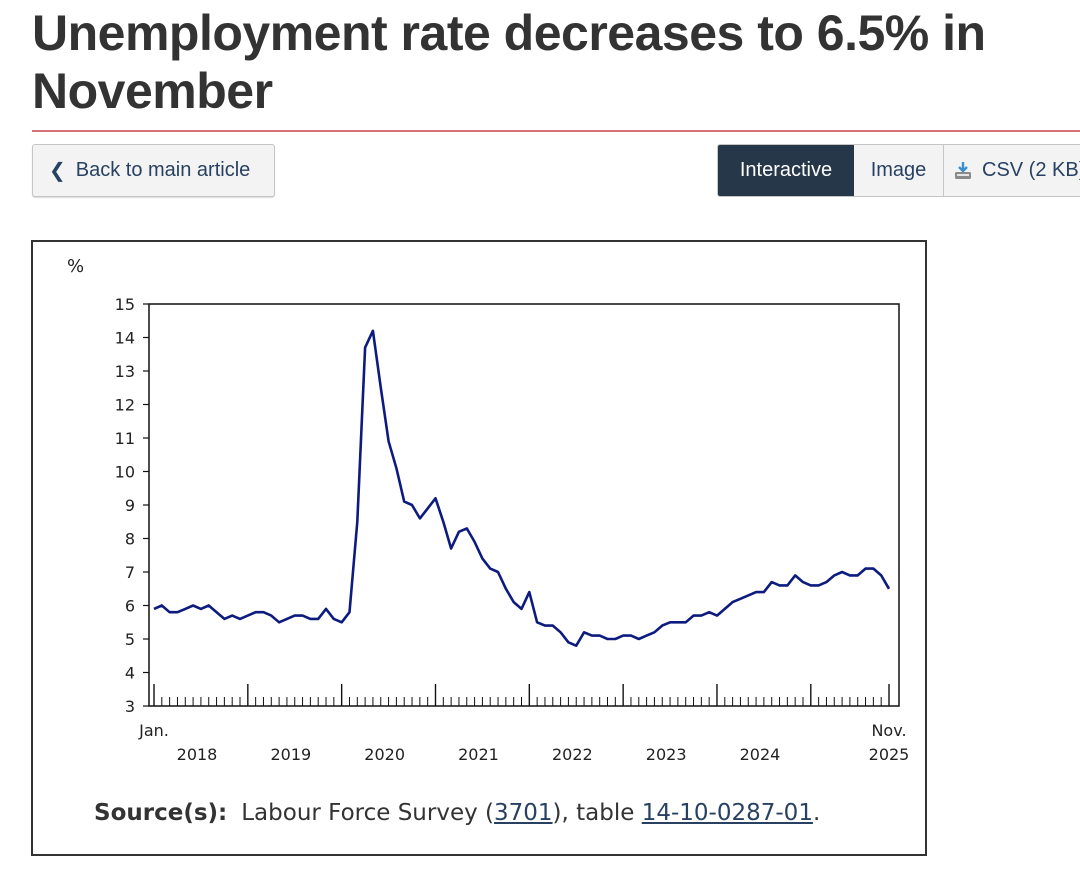  I want to click on back-to-main-article-button: ❮ Back to main article, so click(153, 170).